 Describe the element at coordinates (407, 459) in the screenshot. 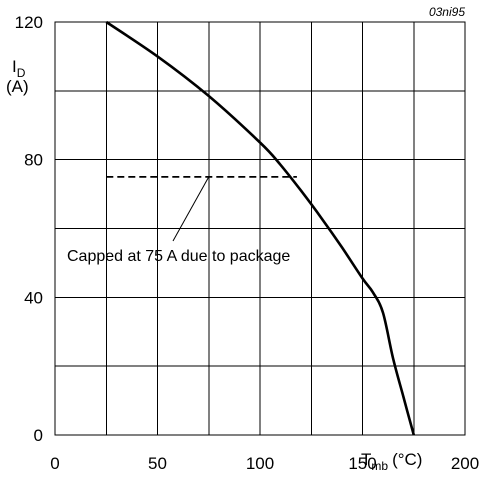

I see `x-axis-unit: (°C)` at that location.